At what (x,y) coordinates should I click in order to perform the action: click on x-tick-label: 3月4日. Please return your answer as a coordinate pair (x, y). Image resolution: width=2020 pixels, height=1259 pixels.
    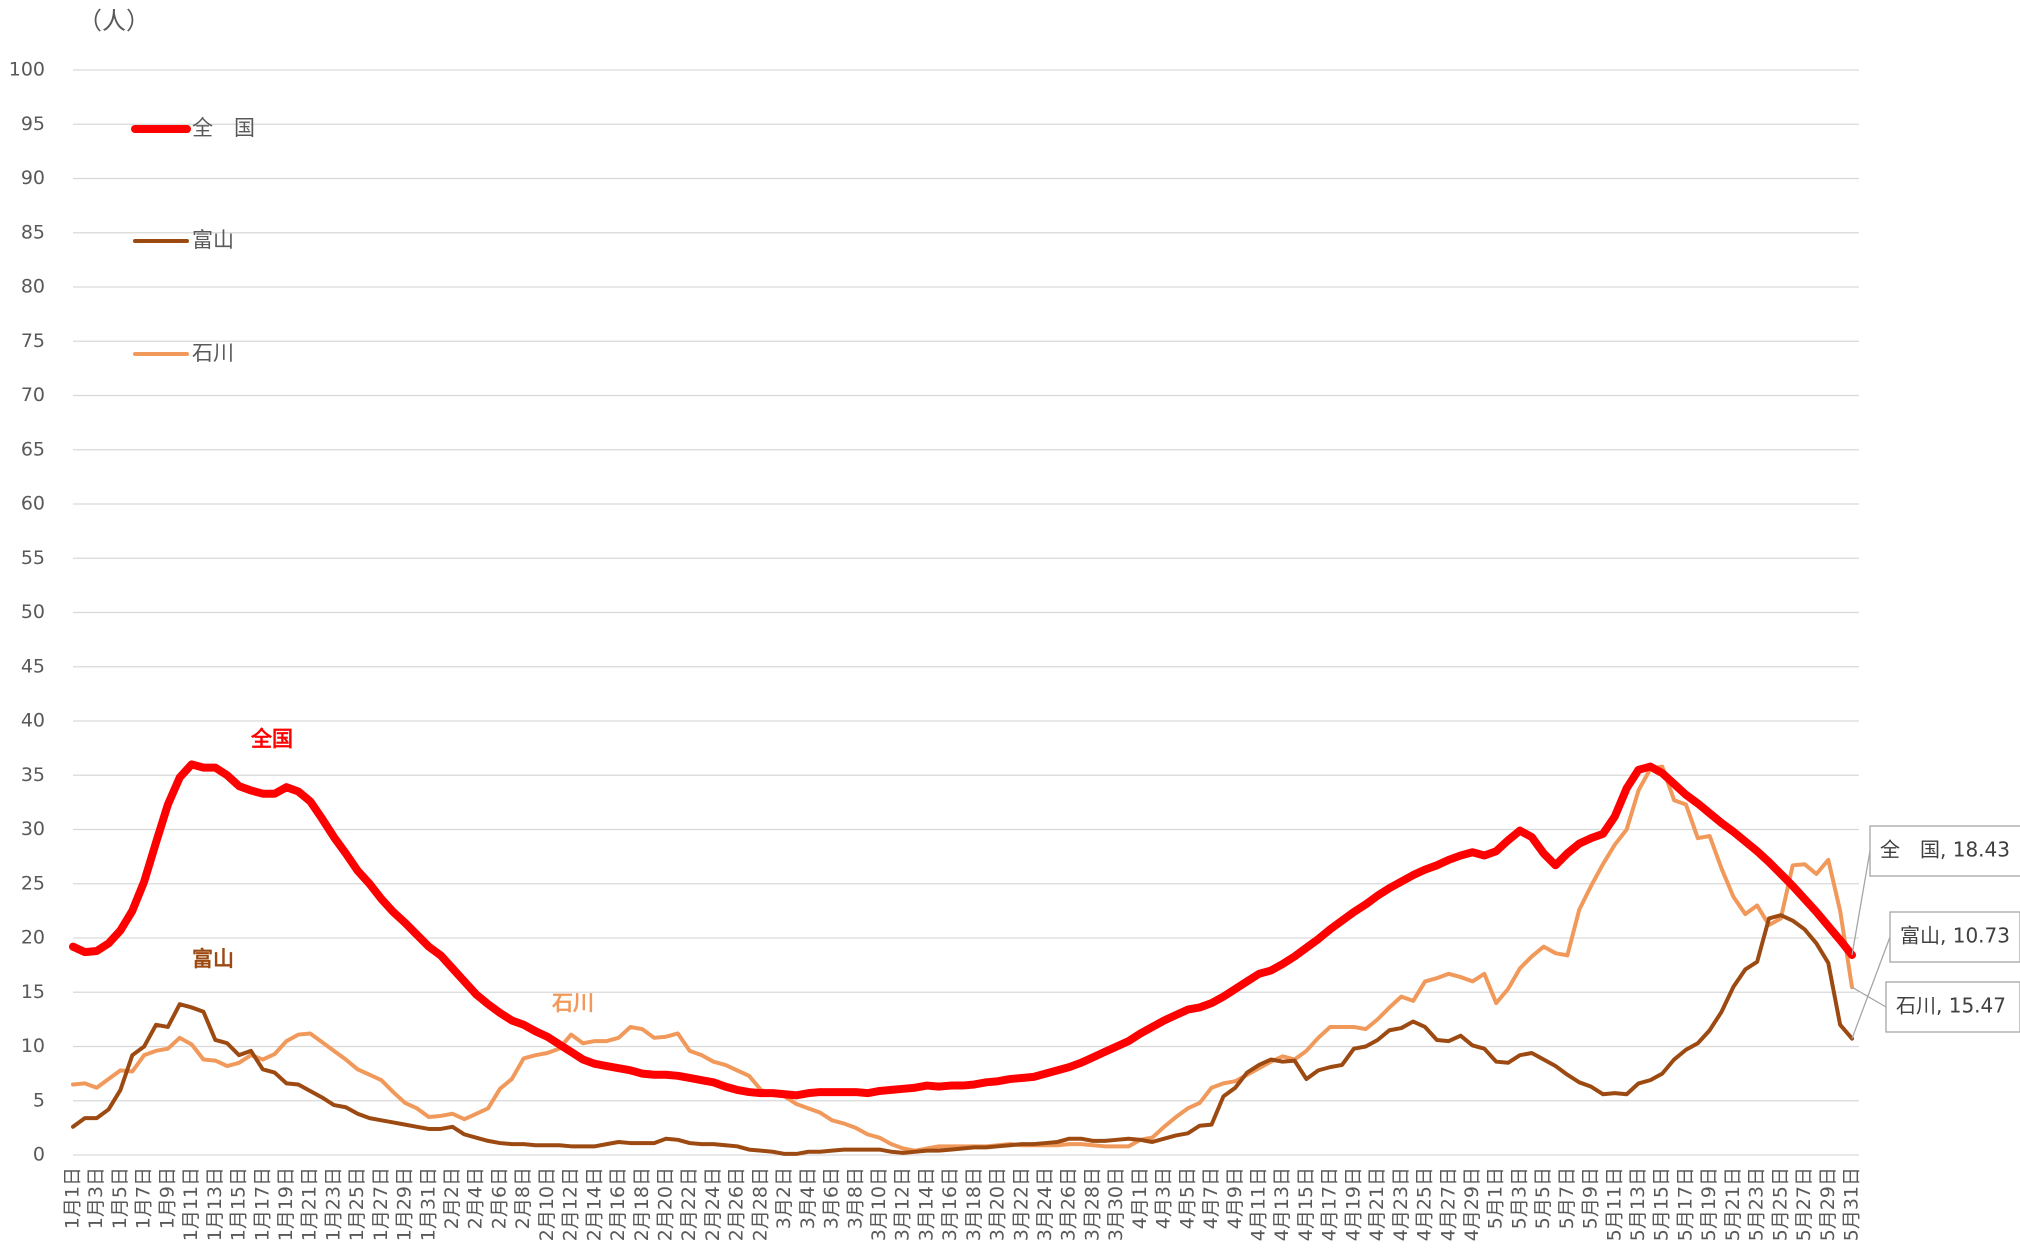
    Looking at the image, I should click on (808, 1198).